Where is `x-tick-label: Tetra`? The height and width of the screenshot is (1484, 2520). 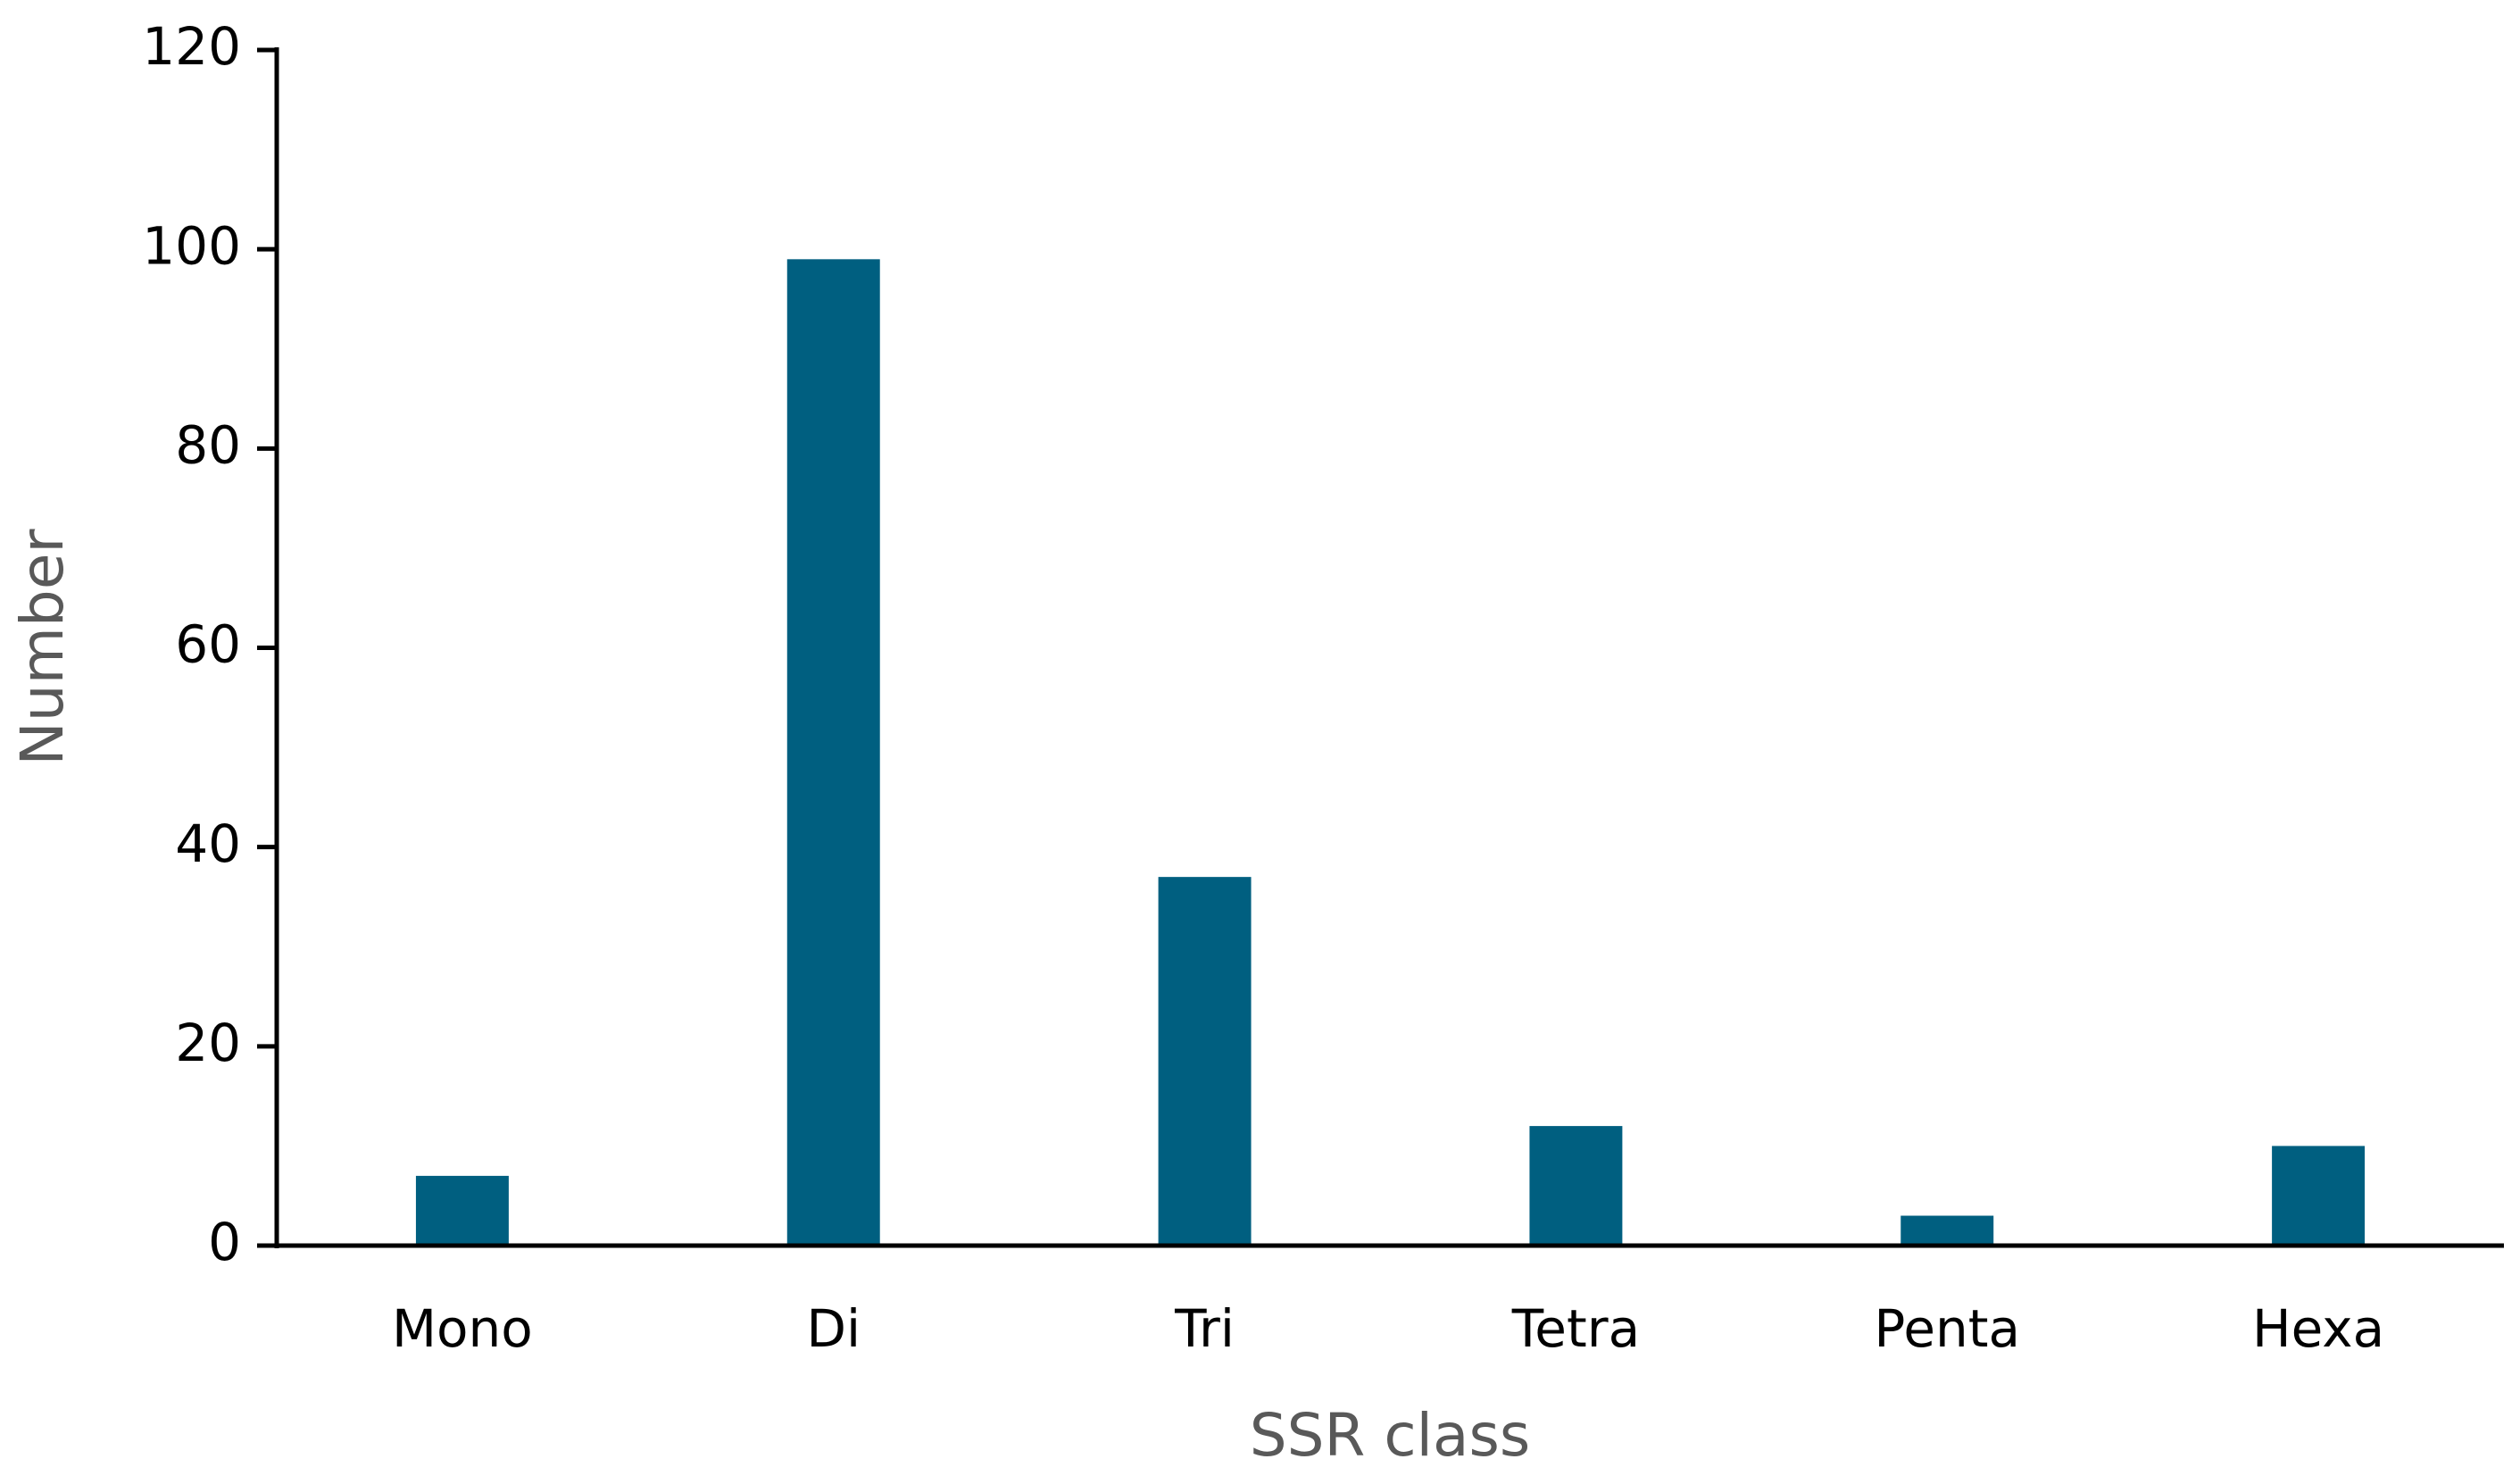
x-tick-label: Tetra is located at coordinates (1575, 1328).